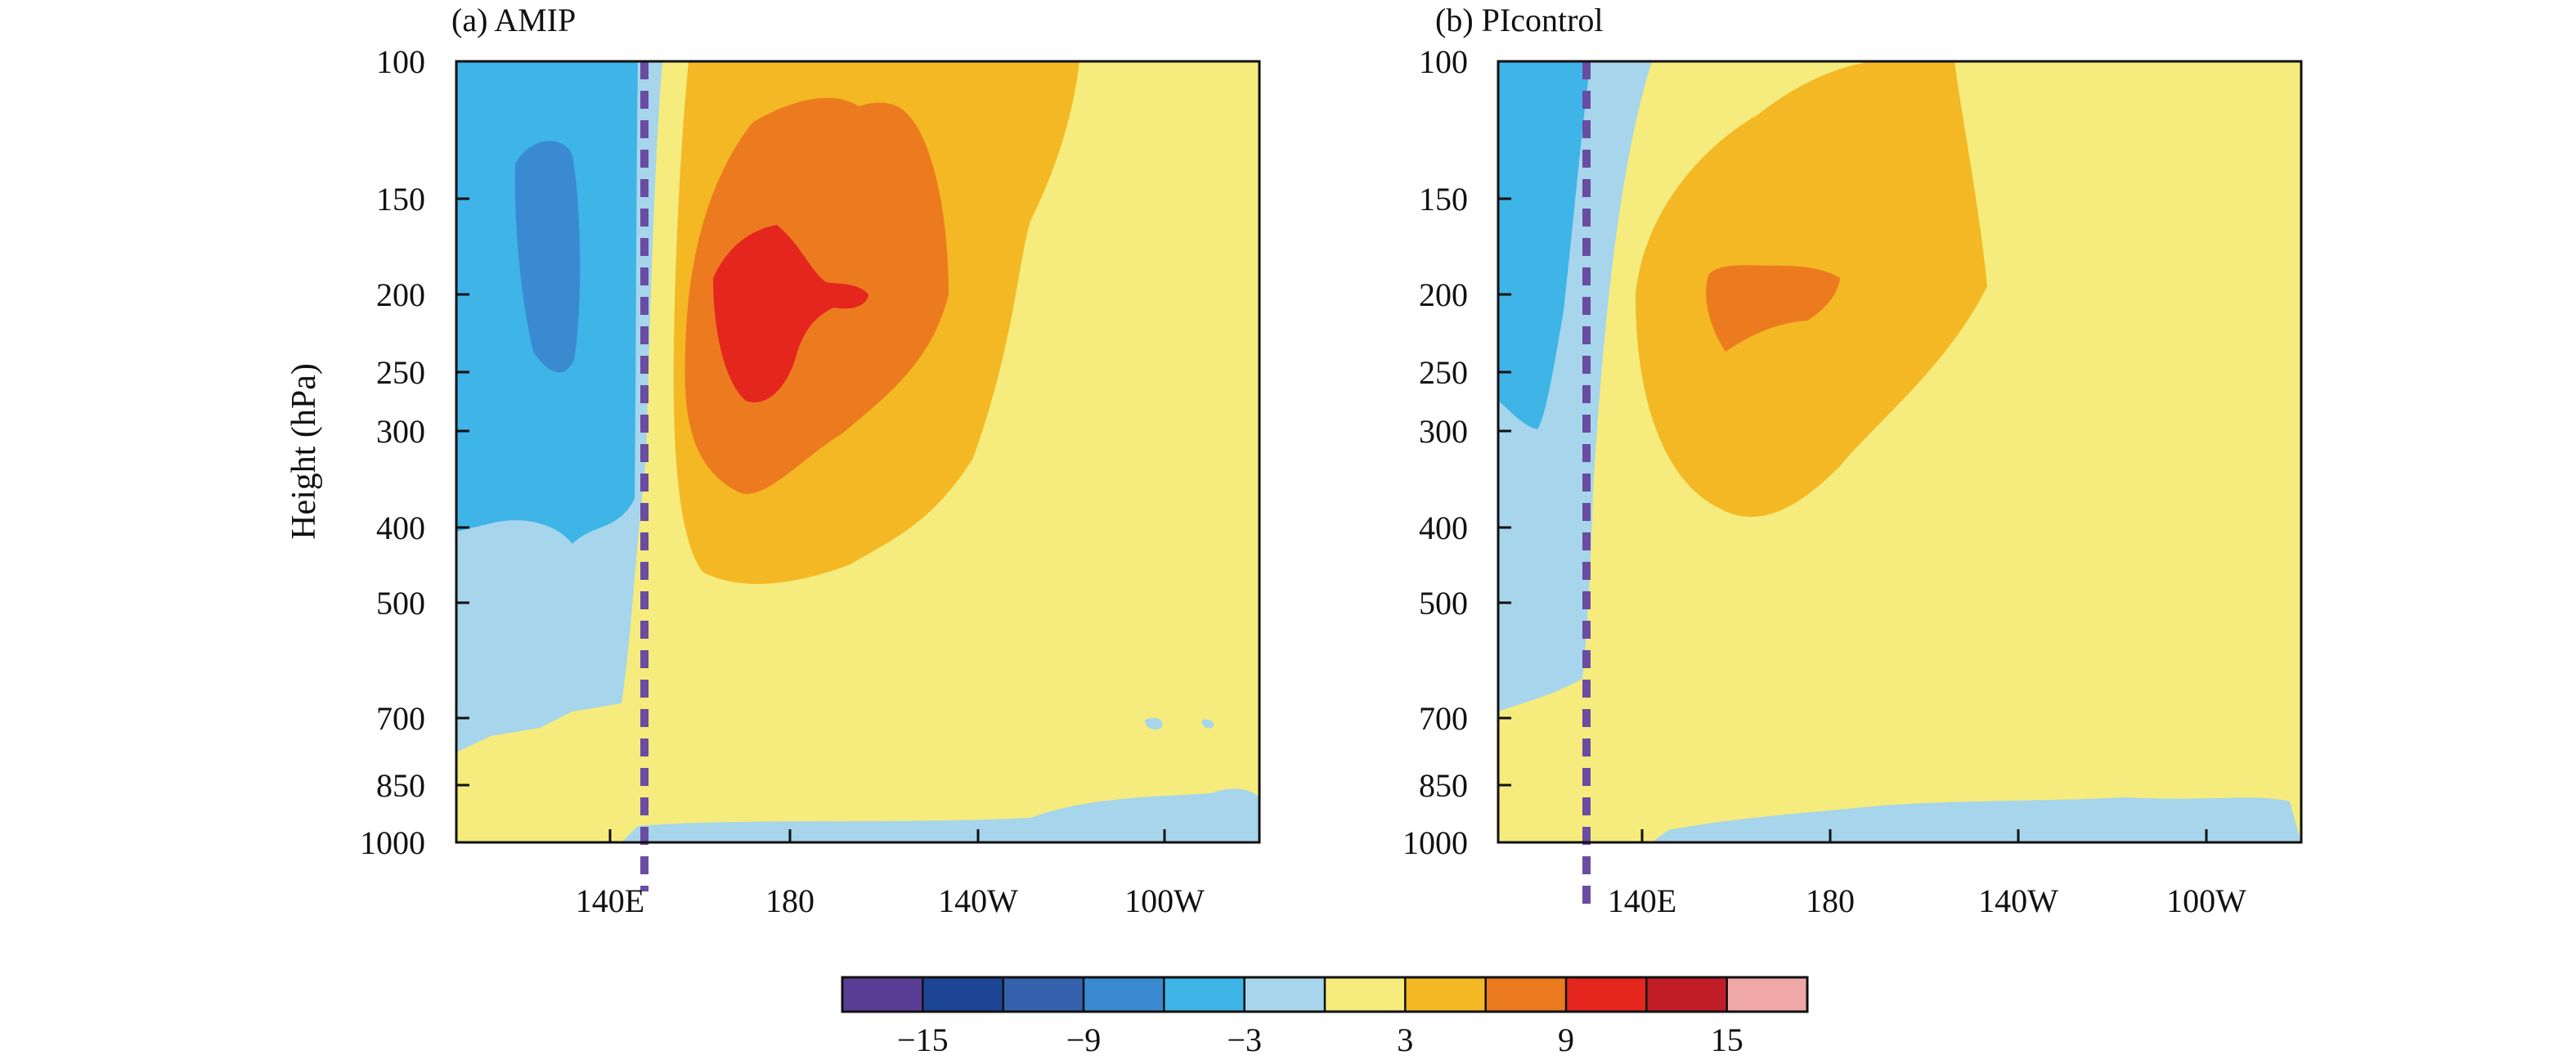  What do you see at coordinates (1435, 452) in the screenshot?
I see `panel-b-y-labels: 100 150 200 250 300 400 500 700 850 1000` at bounding box center [1435, 452].